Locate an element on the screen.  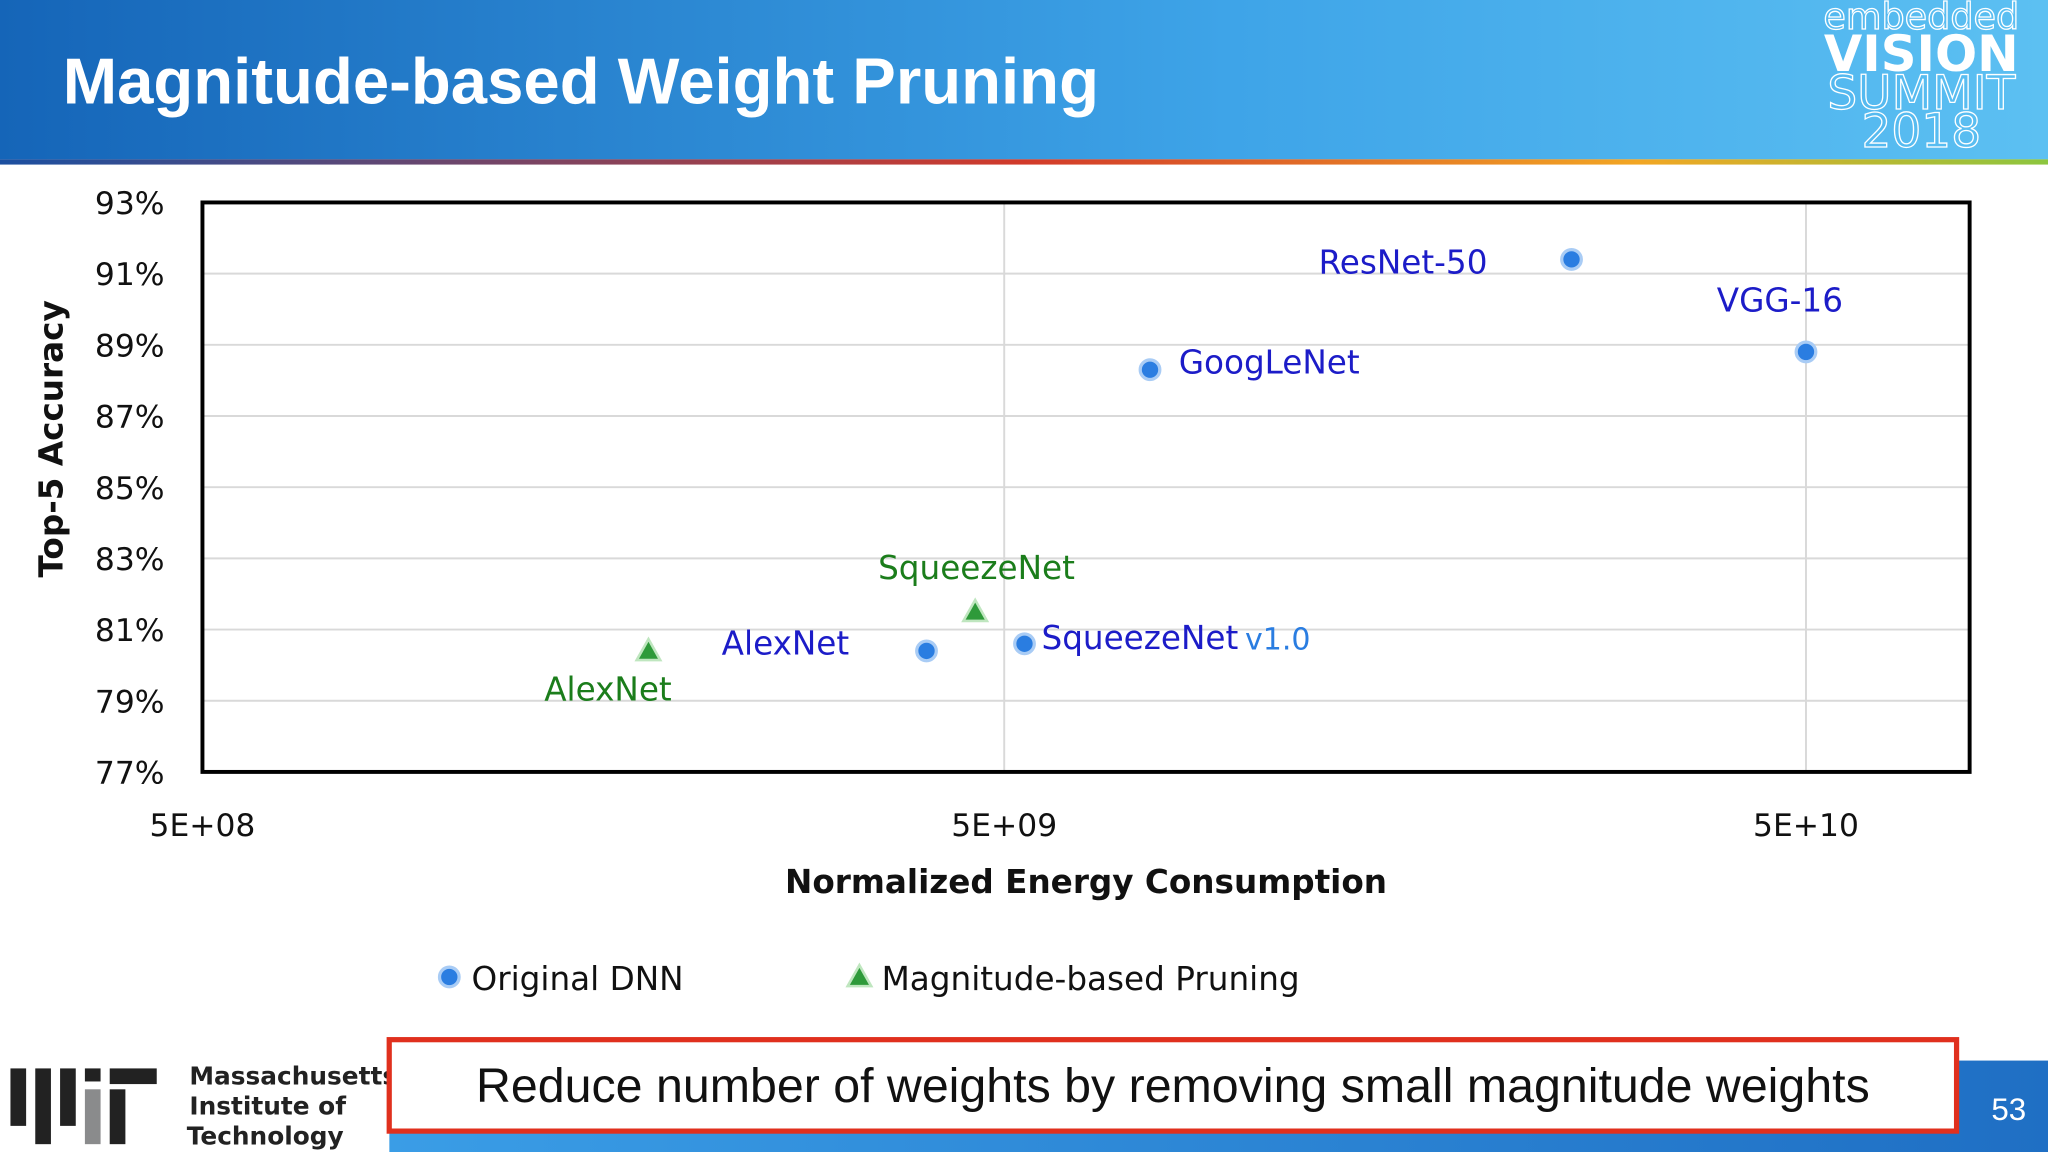
point-label: GoogLeNet is located at coordinates (1269, 363).